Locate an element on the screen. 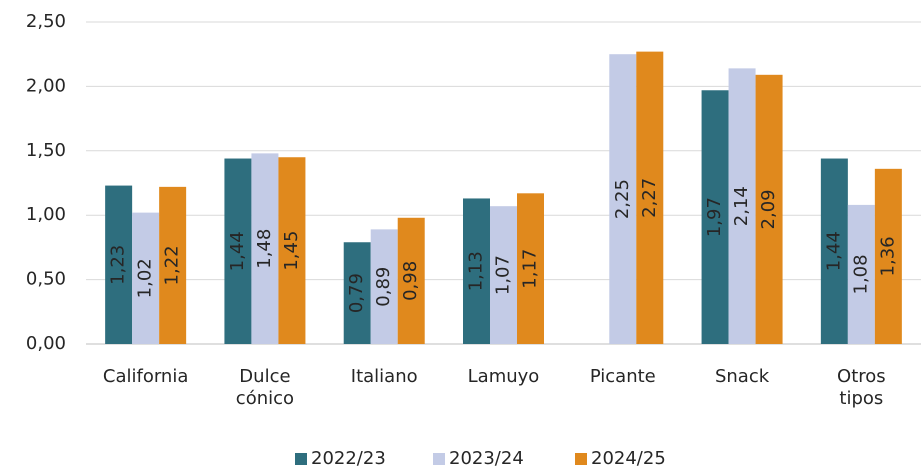  x-tick-label: Lamuyo is located at coordinates (503, 376).